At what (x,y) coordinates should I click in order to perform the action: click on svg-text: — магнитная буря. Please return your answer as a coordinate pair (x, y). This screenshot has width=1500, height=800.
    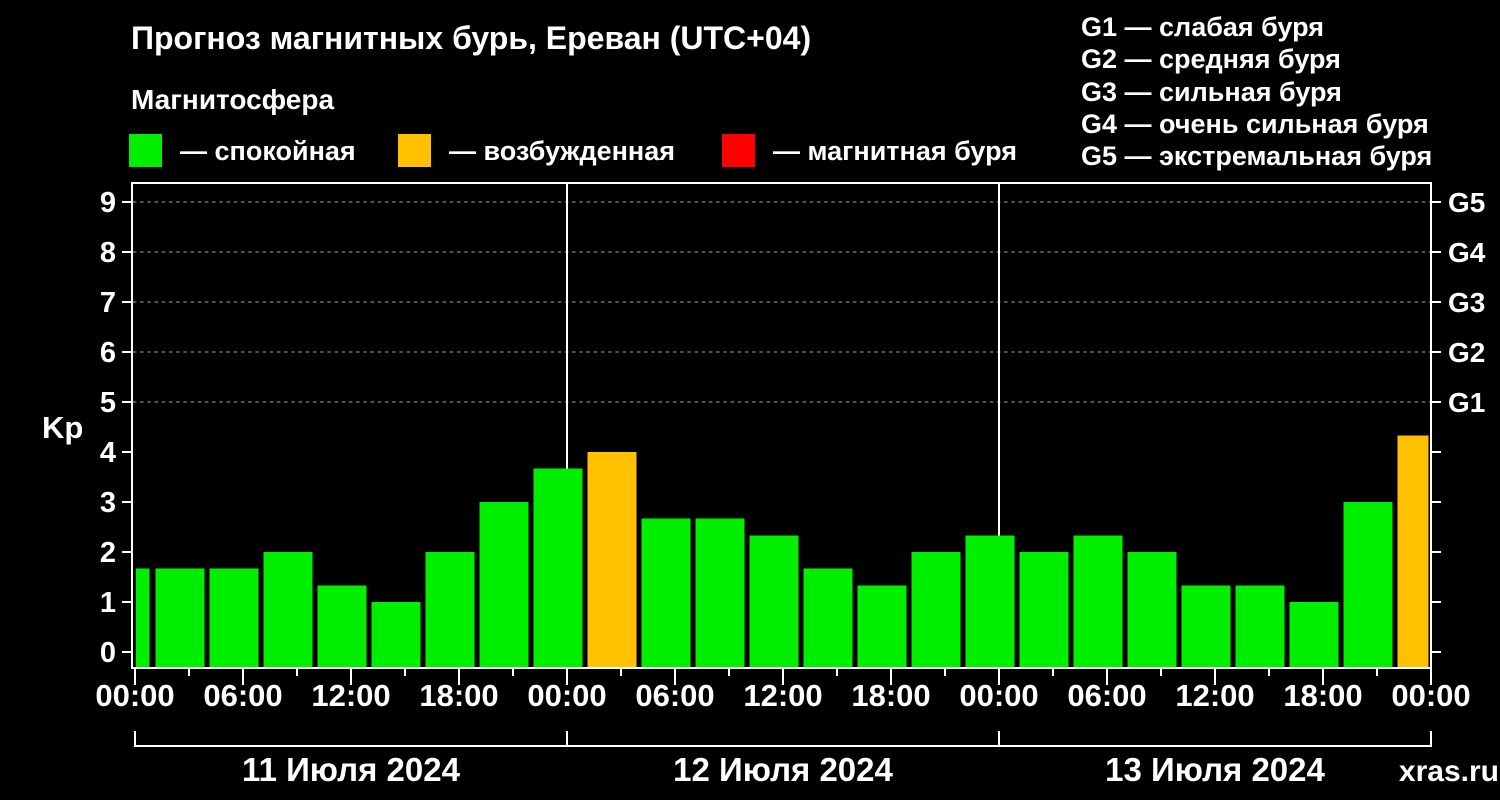
    Looking at the image, I should click on (895, 151).